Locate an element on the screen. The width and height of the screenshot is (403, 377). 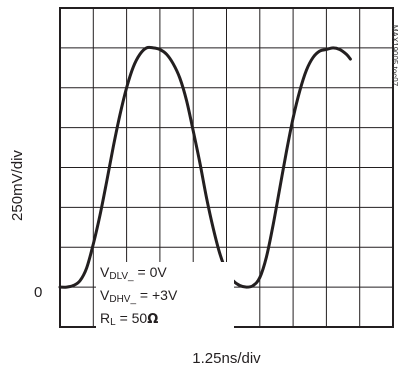
legend-vdhv-value: = +3V is located at coordinates (157, 295).